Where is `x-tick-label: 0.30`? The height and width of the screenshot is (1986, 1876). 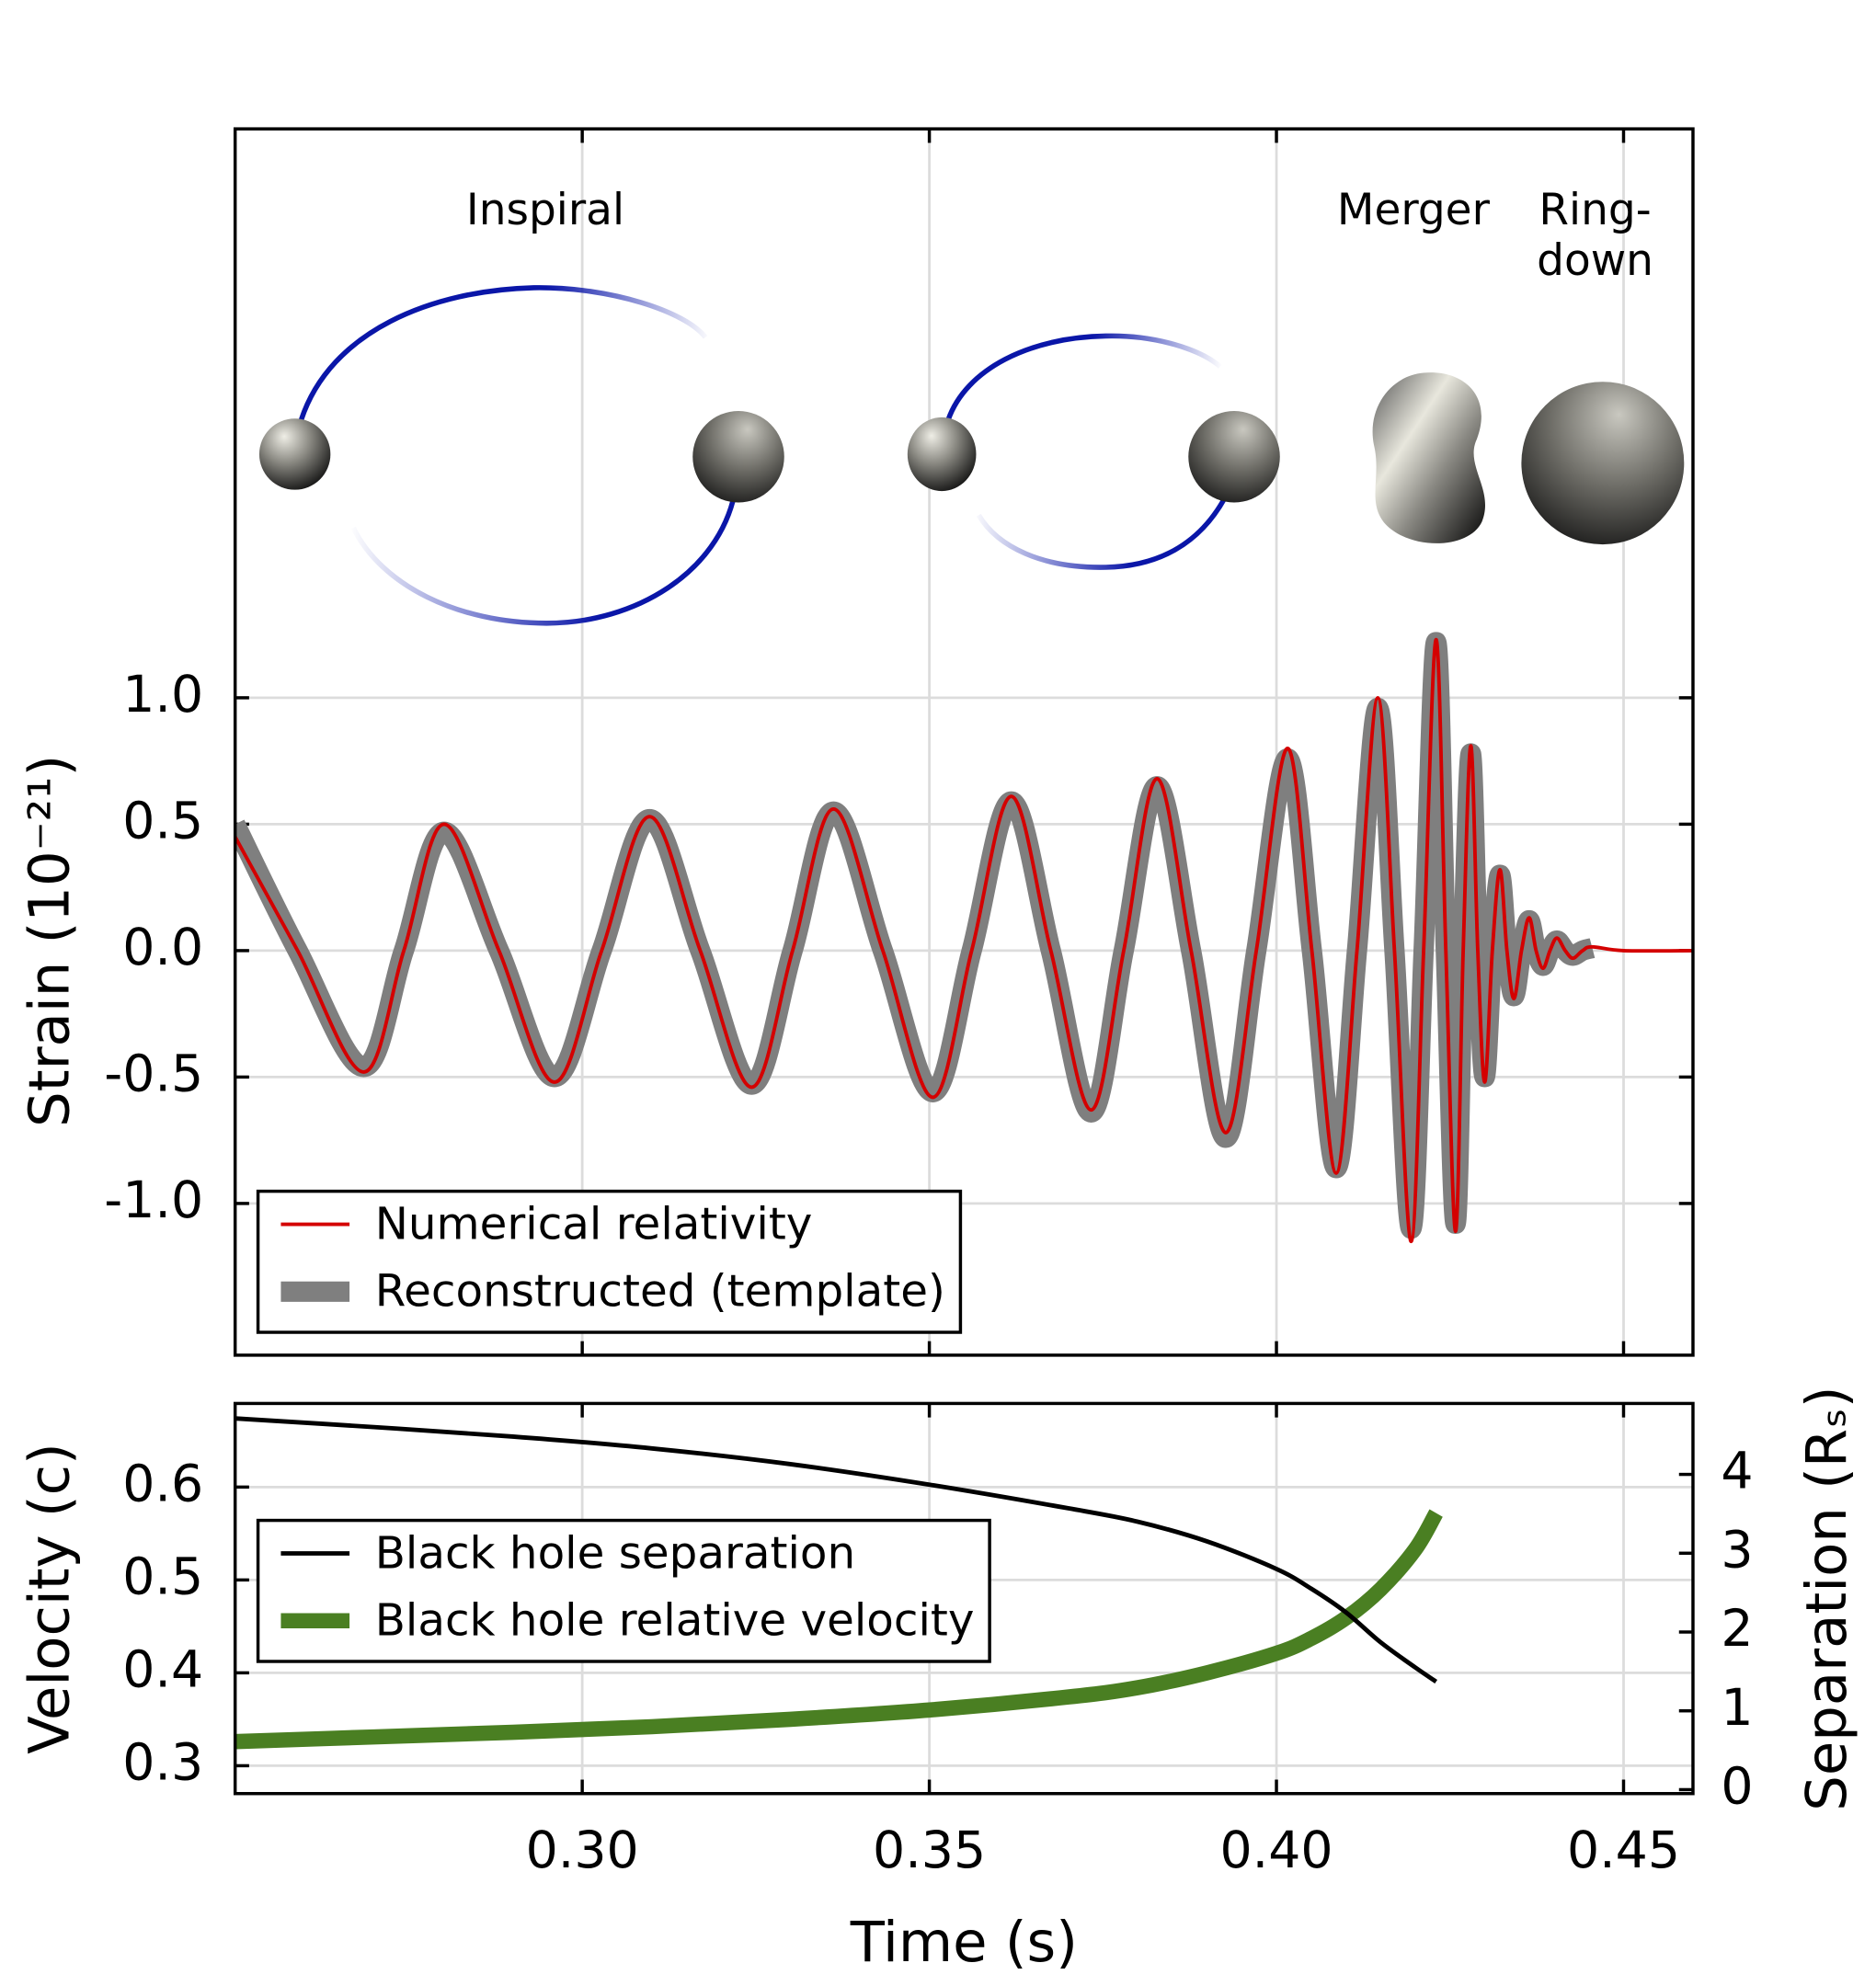
x-tick-label: 0.30 is located at coordinates (582, 1850).